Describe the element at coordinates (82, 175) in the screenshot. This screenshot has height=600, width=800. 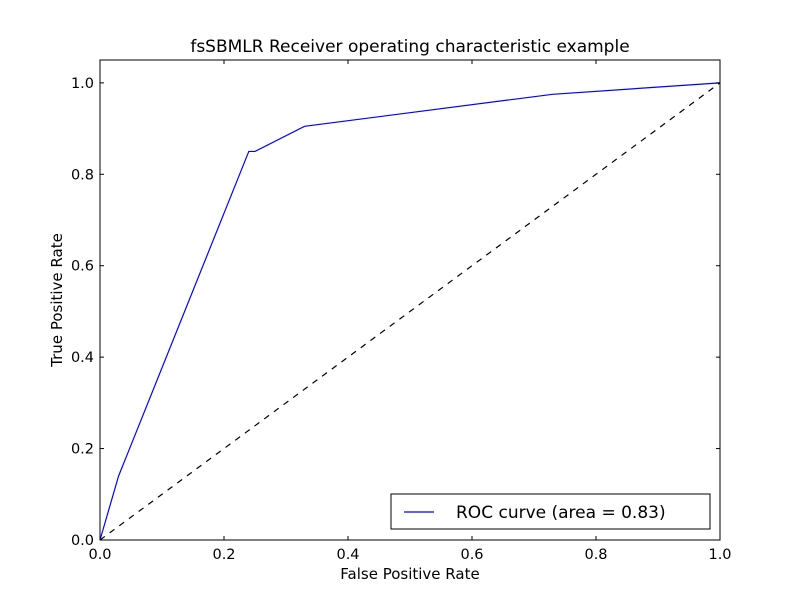
I see `y-tick-label: 0.8` at that location.